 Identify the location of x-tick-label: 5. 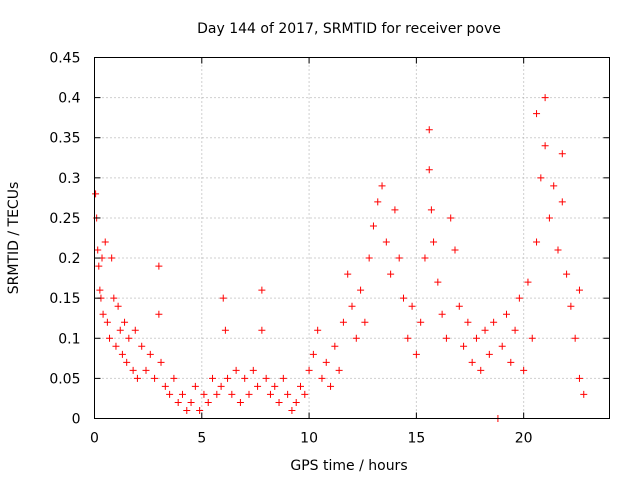
(201, 439).